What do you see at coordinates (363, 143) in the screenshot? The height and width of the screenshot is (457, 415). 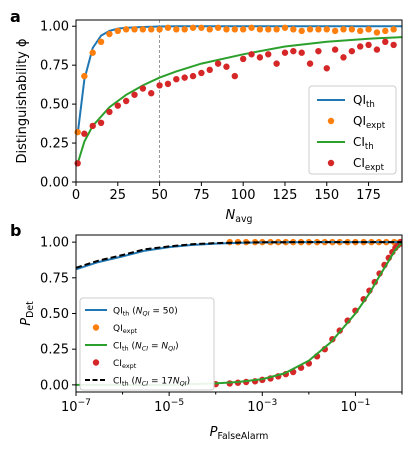 I see `legend-label: CIth` at bounding box center [363, 143].